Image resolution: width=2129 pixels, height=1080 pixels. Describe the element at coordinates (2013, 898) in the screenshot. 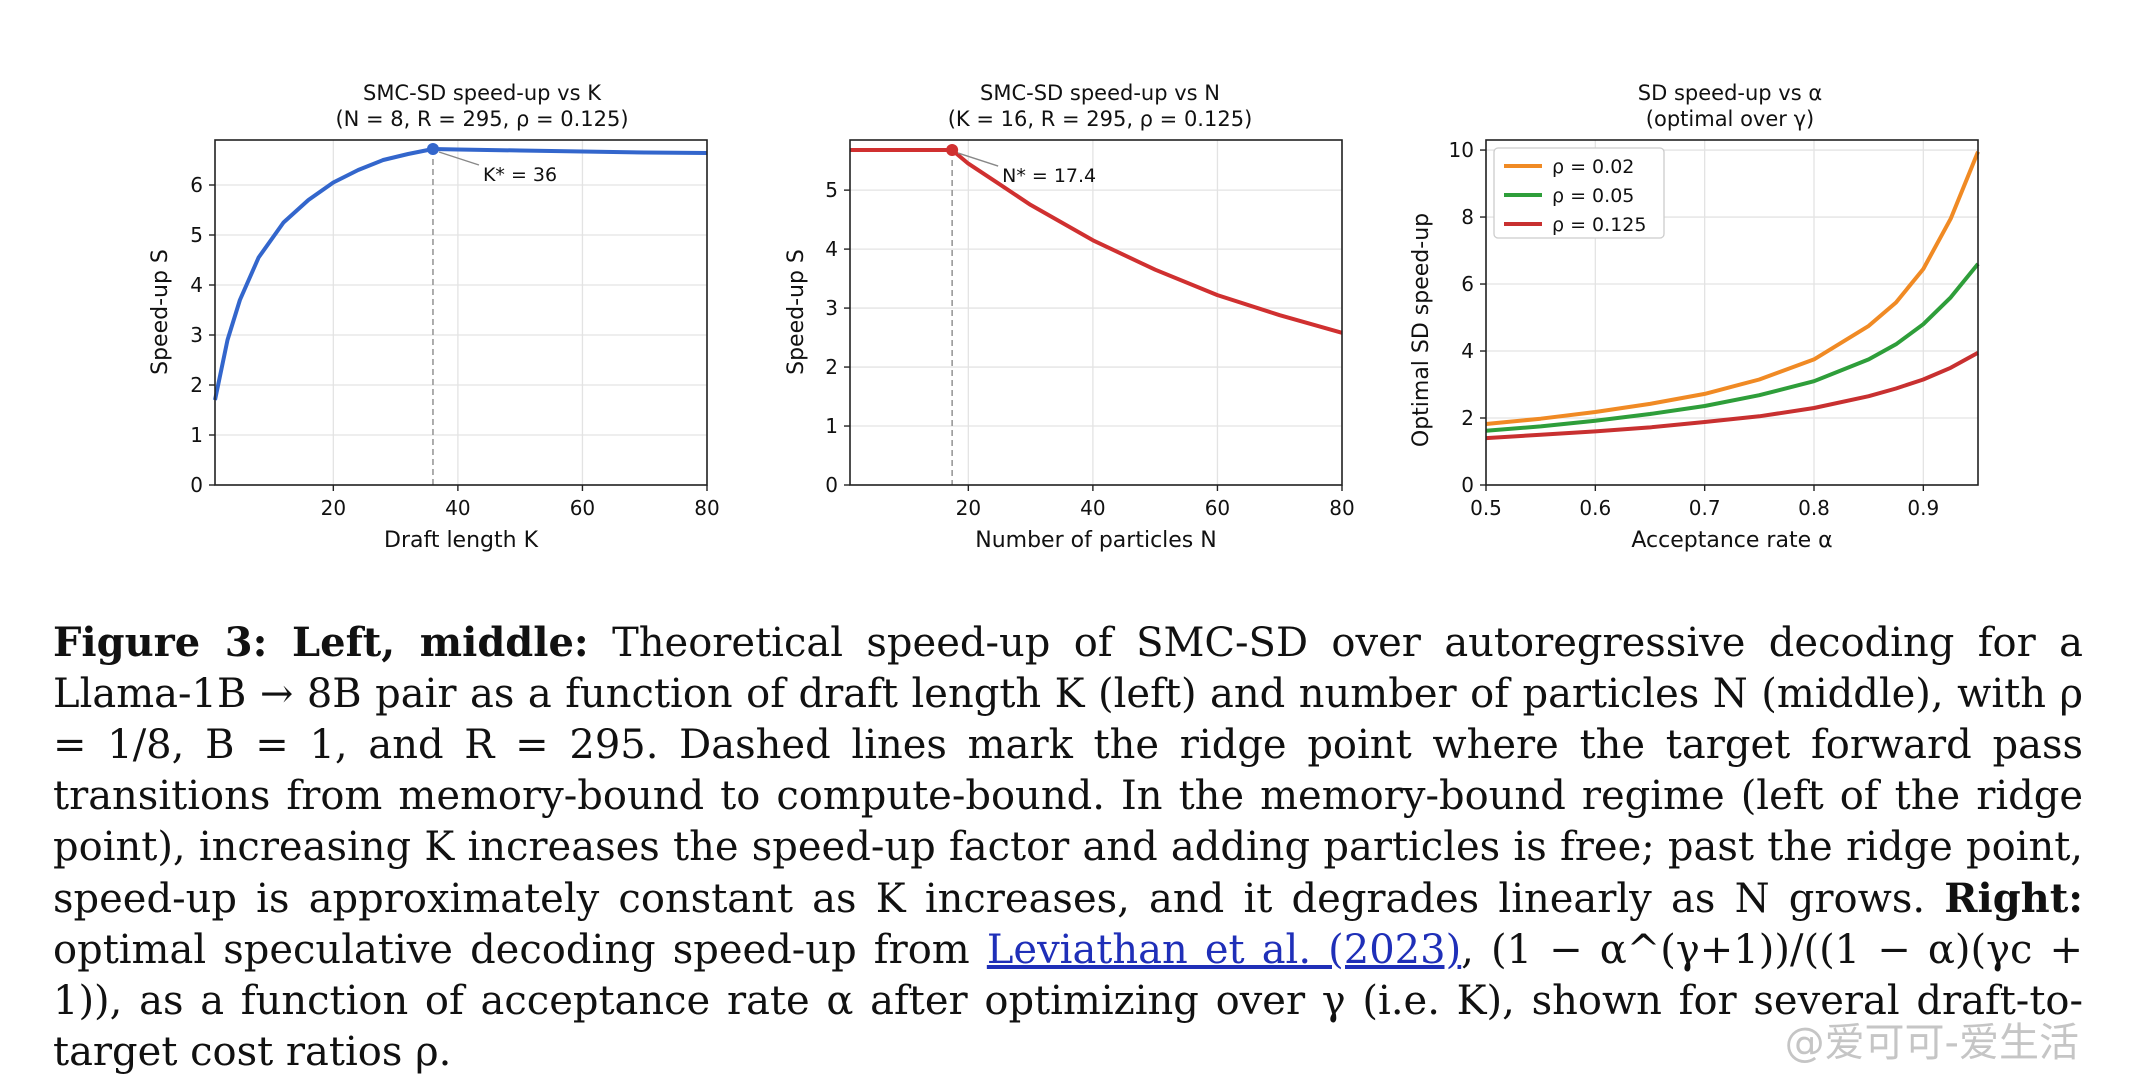

I see `caption-right-label: Right:` at that location.